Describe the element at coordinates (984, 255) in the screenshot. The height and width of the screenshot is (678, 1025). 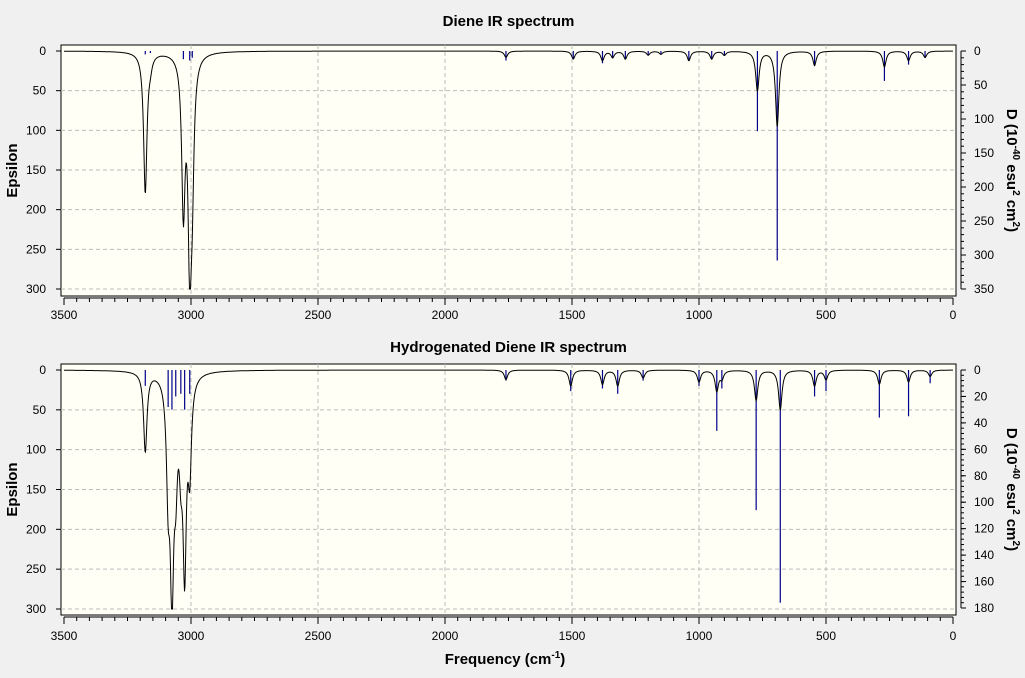
I see `y2-tick-label: 300` at that location.